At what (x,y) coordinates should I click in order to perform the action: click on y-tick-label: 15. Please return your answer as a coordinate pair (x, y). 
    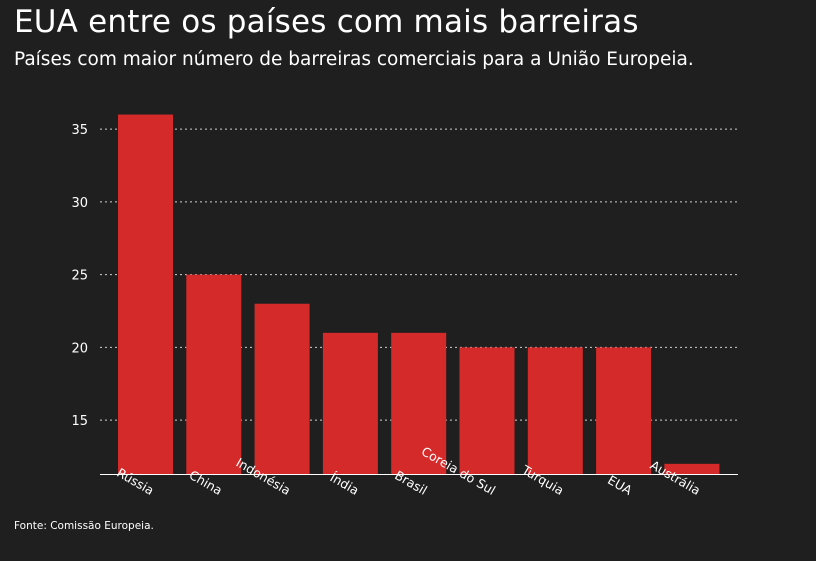
    Looking at the image, I should click on (79, 421).